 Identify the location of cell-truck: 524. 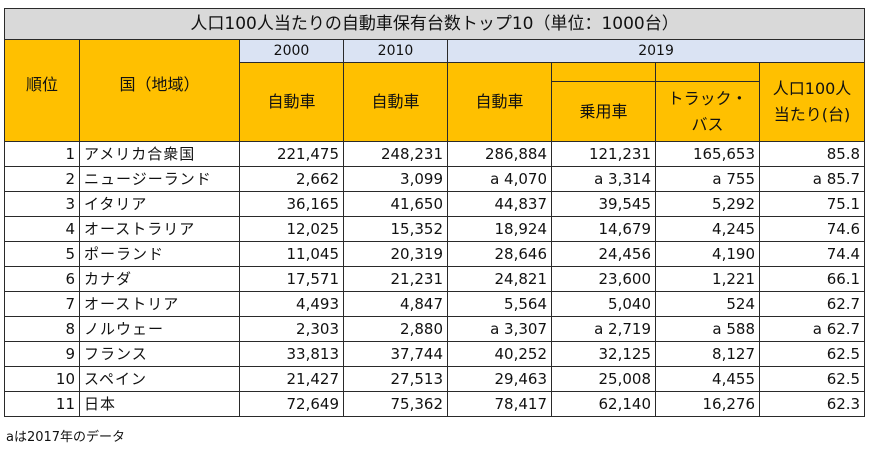
(707, 304).